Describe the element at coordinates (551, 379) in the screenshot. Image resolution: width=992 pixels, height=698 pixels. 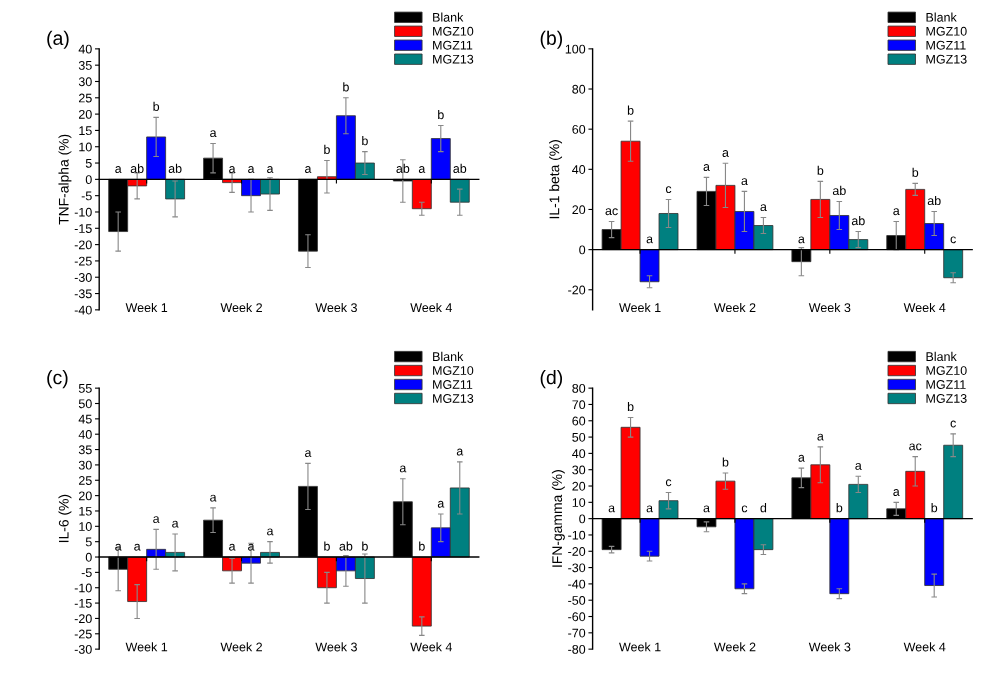
I see `chart-title: (d)` at that location.